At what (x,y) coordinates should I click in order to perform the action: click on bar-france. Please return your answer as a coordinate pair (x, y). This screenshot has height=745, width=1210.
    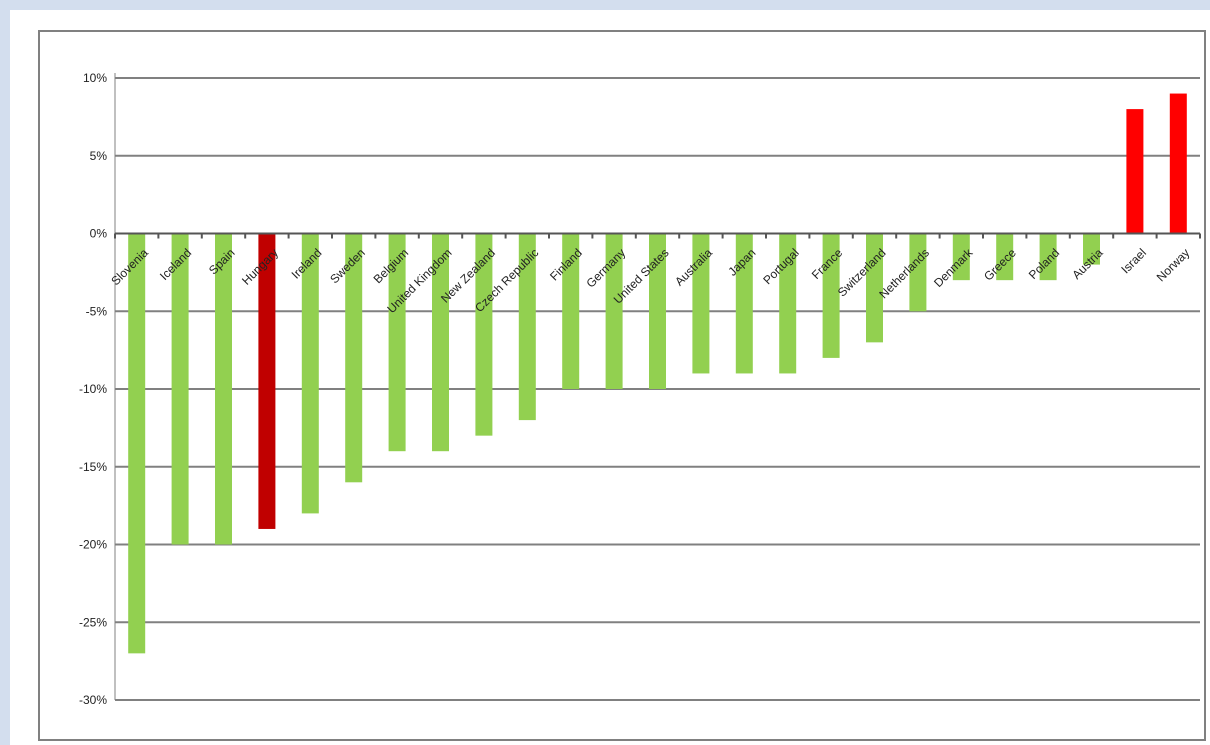
    Looking at the image, I should click on (831, 295).